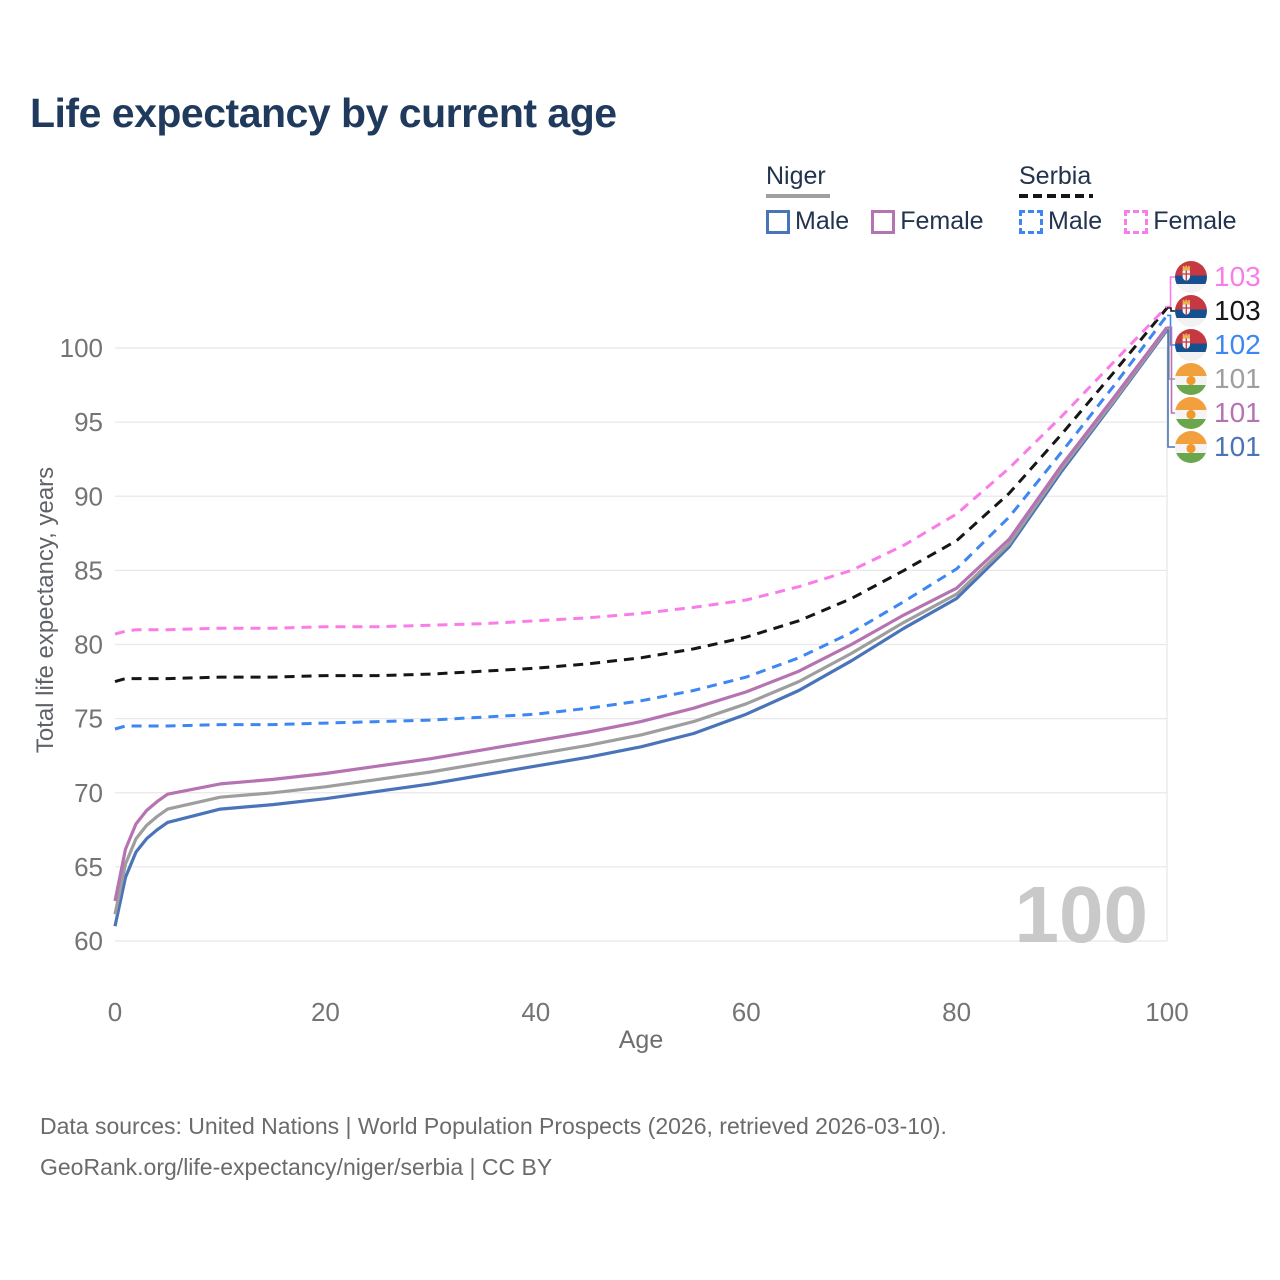 This screenshot has height=1280, width=1280. What do you see at coordinates (88, 941) in the screenshot?
I see `y-tick-label: 60` at bounding box center [88, 941].